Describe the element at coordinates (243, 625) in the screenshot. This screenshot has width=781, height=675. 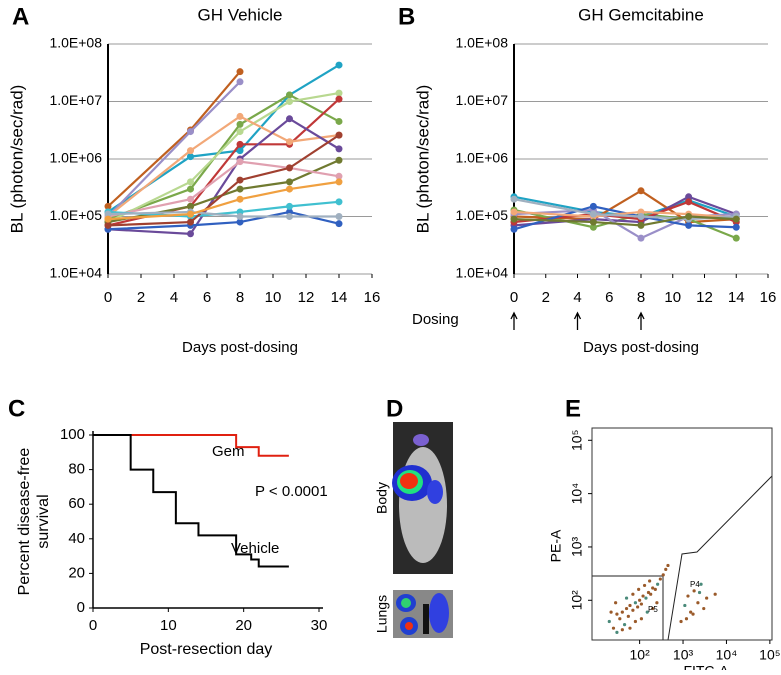
I see `x-tick-label: 20` at that location.